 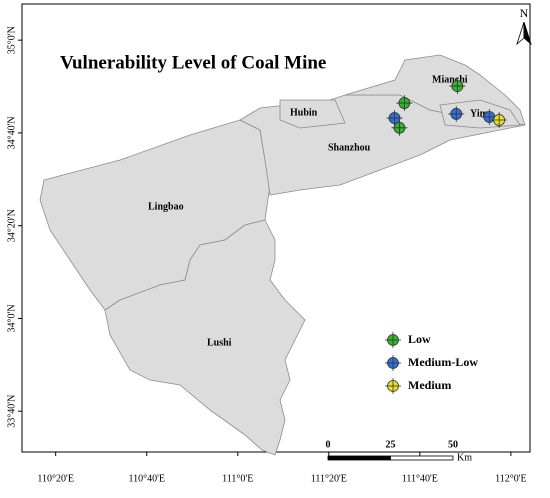 I want to click on hubin-area, so click(x=312, y=114).